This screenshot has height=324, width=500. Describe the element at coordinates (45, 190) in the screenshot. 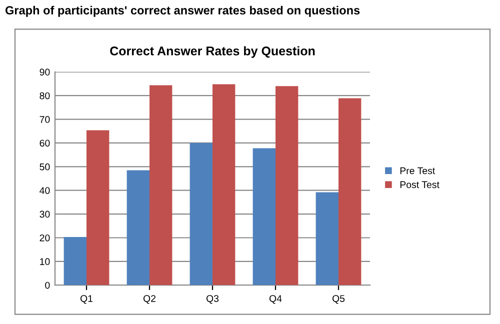

I see `y-tick-label: 40` at that location.